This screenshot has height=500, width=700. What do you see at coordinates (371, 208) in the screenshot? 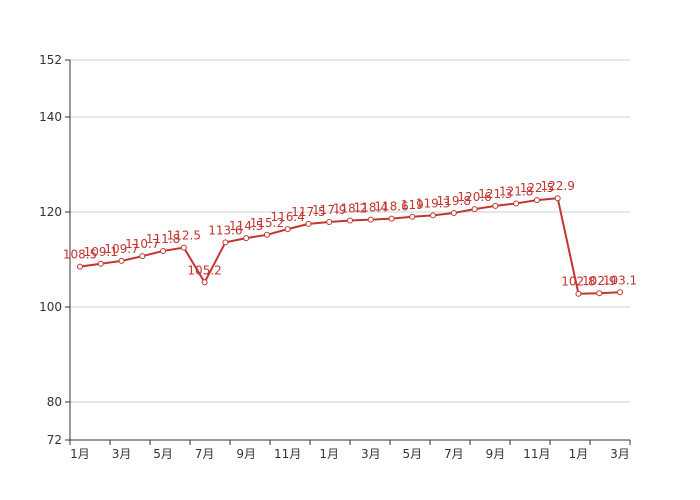
I see `data-label: 118.4` at bounding box center [371, 208].